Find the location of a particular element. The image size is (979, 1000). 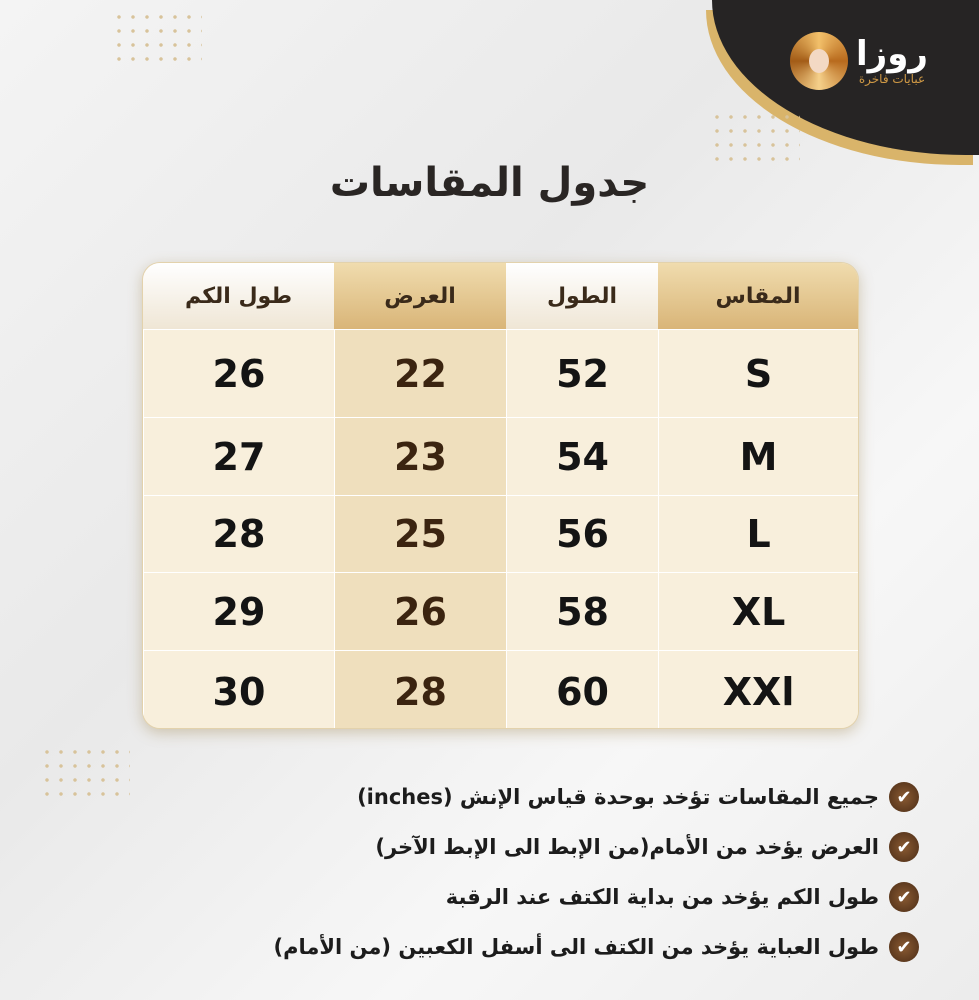

table-cell: XL is located at coordinates (758, 611).